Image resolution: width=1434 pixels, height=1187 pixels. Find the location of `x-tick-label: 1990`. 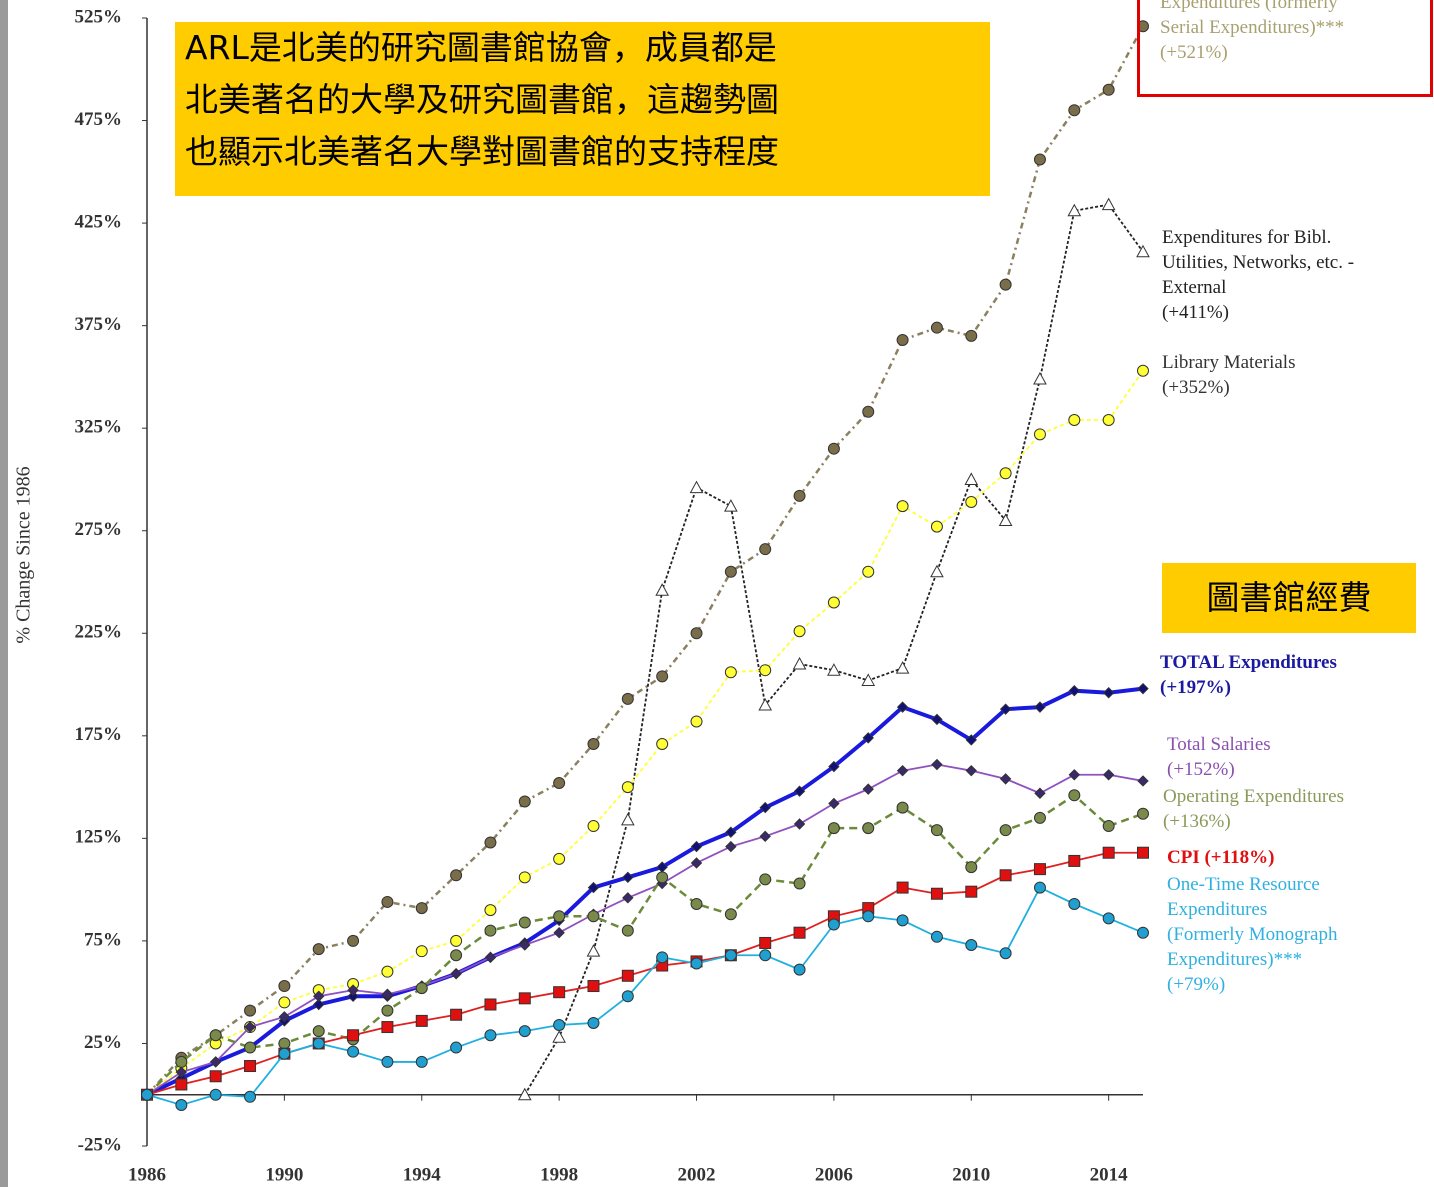

x-tick-label: 1990 is located at coordinates (284, 1174).